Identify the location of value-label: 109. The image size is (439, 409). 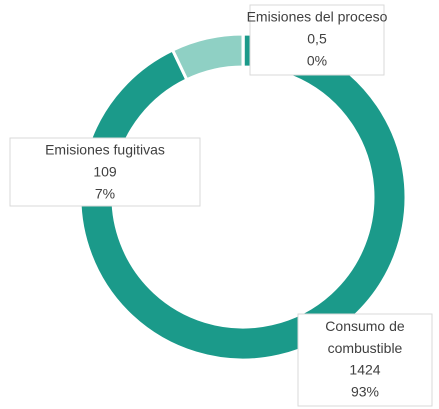
(105, 172).